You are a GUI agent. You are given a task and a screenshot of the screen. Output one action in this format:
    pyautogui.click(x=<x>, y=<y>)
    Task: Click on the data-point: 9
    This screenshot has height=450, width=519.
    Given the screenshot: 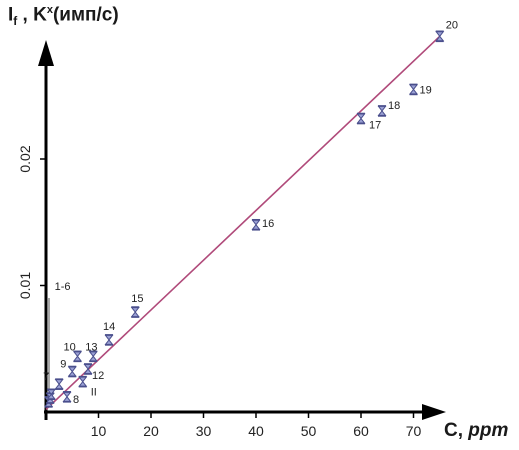 What is the action you would take?
    pyautogui.click(x=68, y=368)
    